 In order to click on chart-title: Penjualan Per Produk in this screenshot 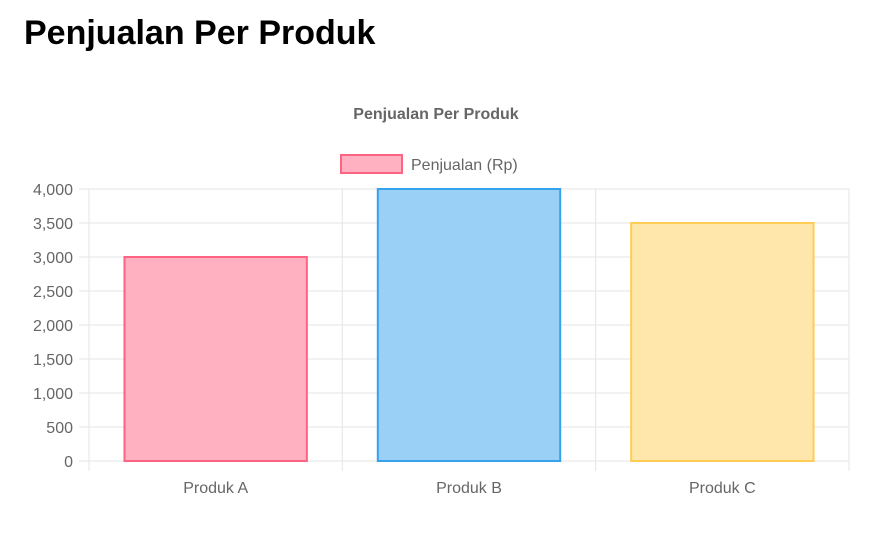, I will do `click(435, 114)`.